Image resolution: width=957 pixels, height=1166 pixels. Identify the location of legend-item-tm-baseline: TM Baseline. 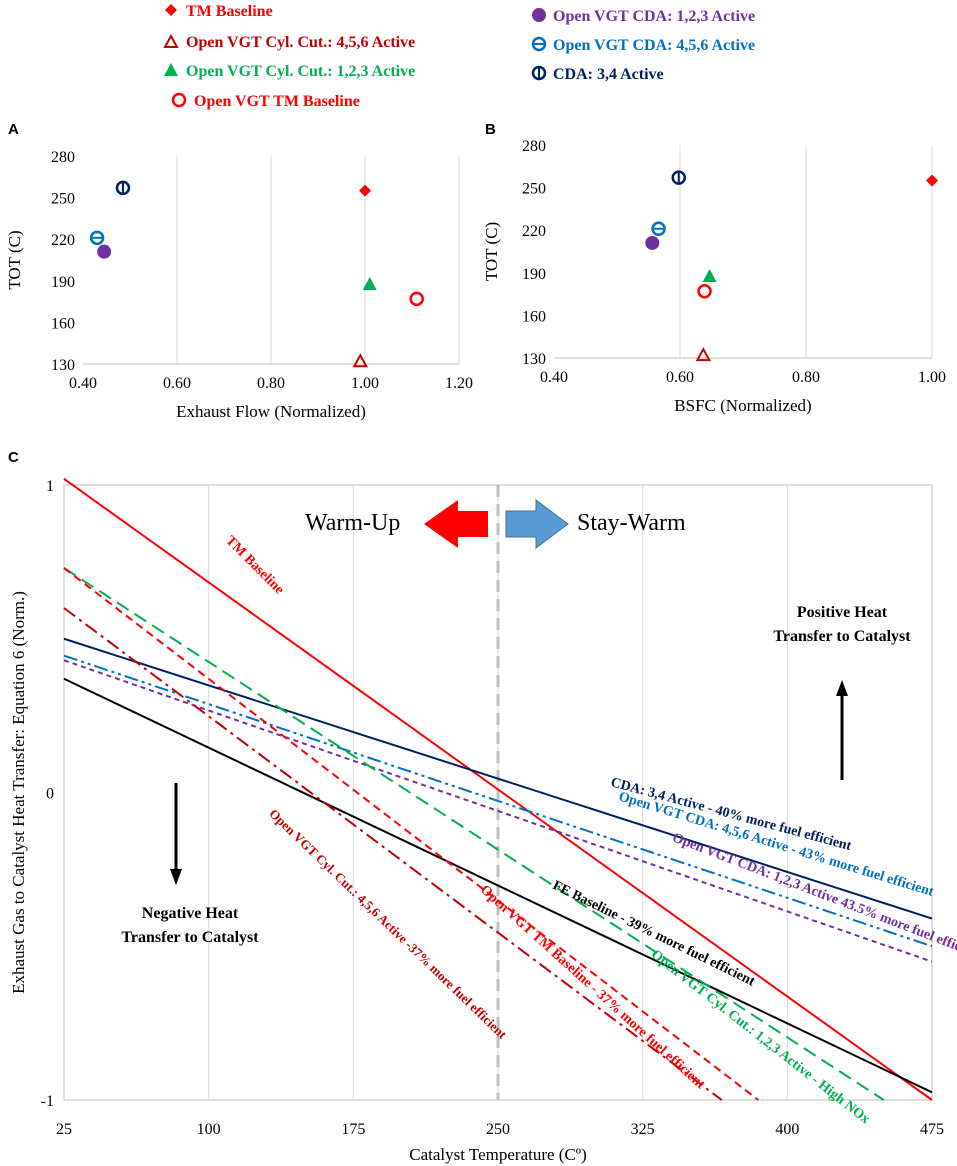
(219, 11).